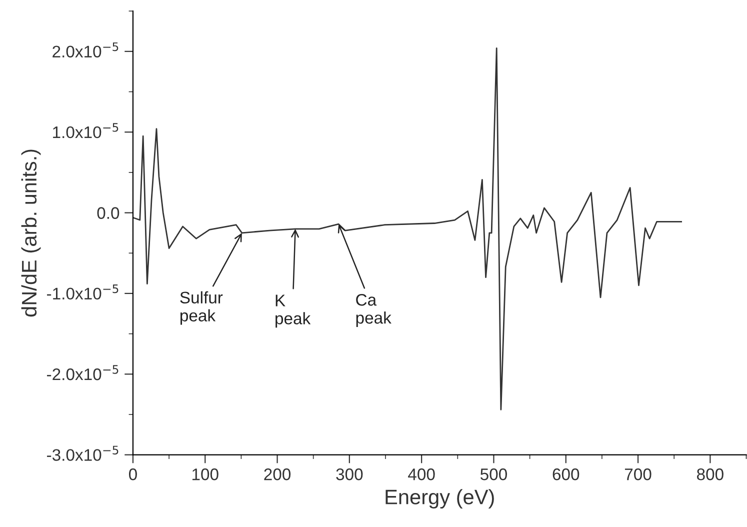  Describe the element at coordinates (293, 311) in the screenshot. I see `annotation: K peak` at that location.